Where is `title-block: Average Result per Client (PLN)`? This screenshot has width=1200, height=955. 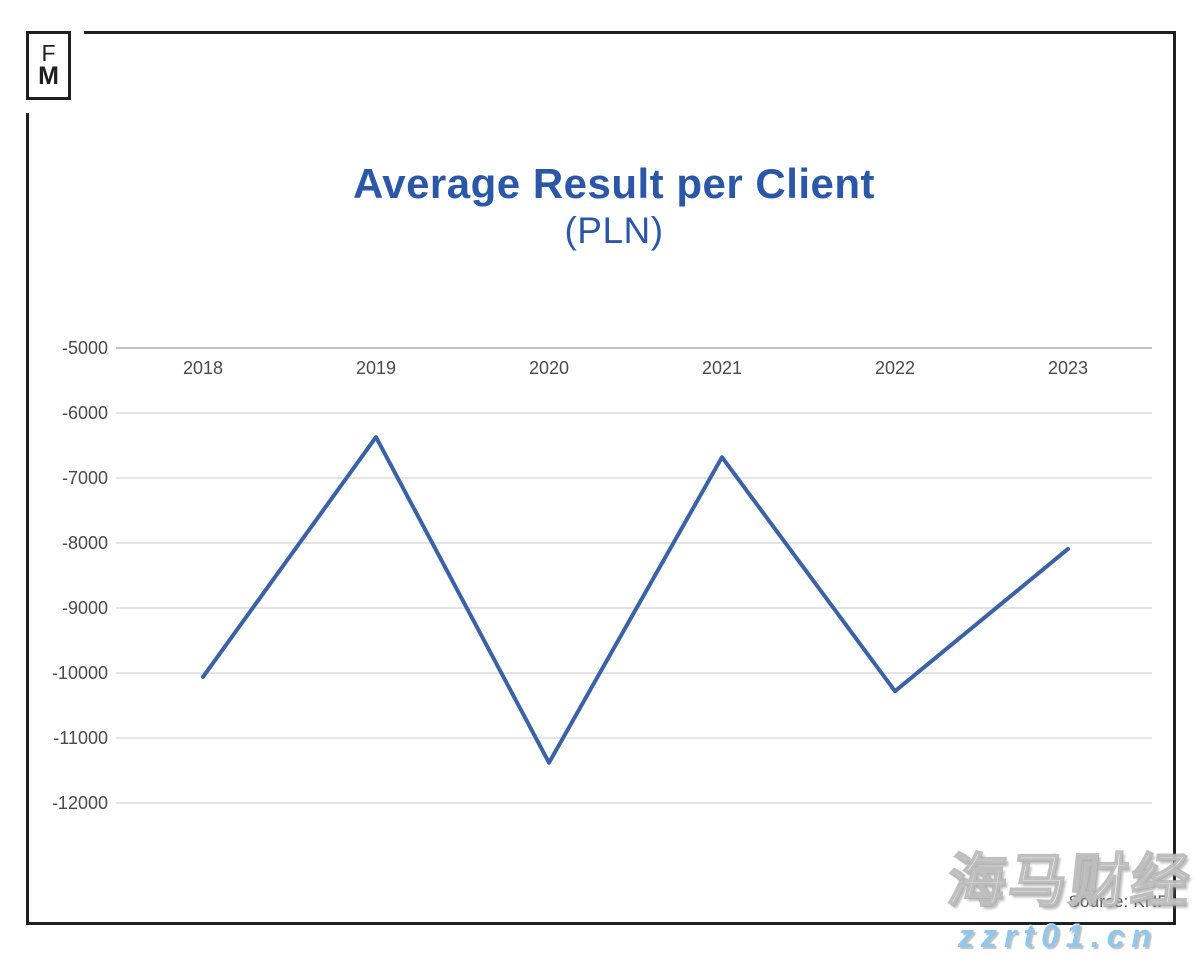
title-block: Average Result per Client (PLN) is located at coordinates (614, 206).